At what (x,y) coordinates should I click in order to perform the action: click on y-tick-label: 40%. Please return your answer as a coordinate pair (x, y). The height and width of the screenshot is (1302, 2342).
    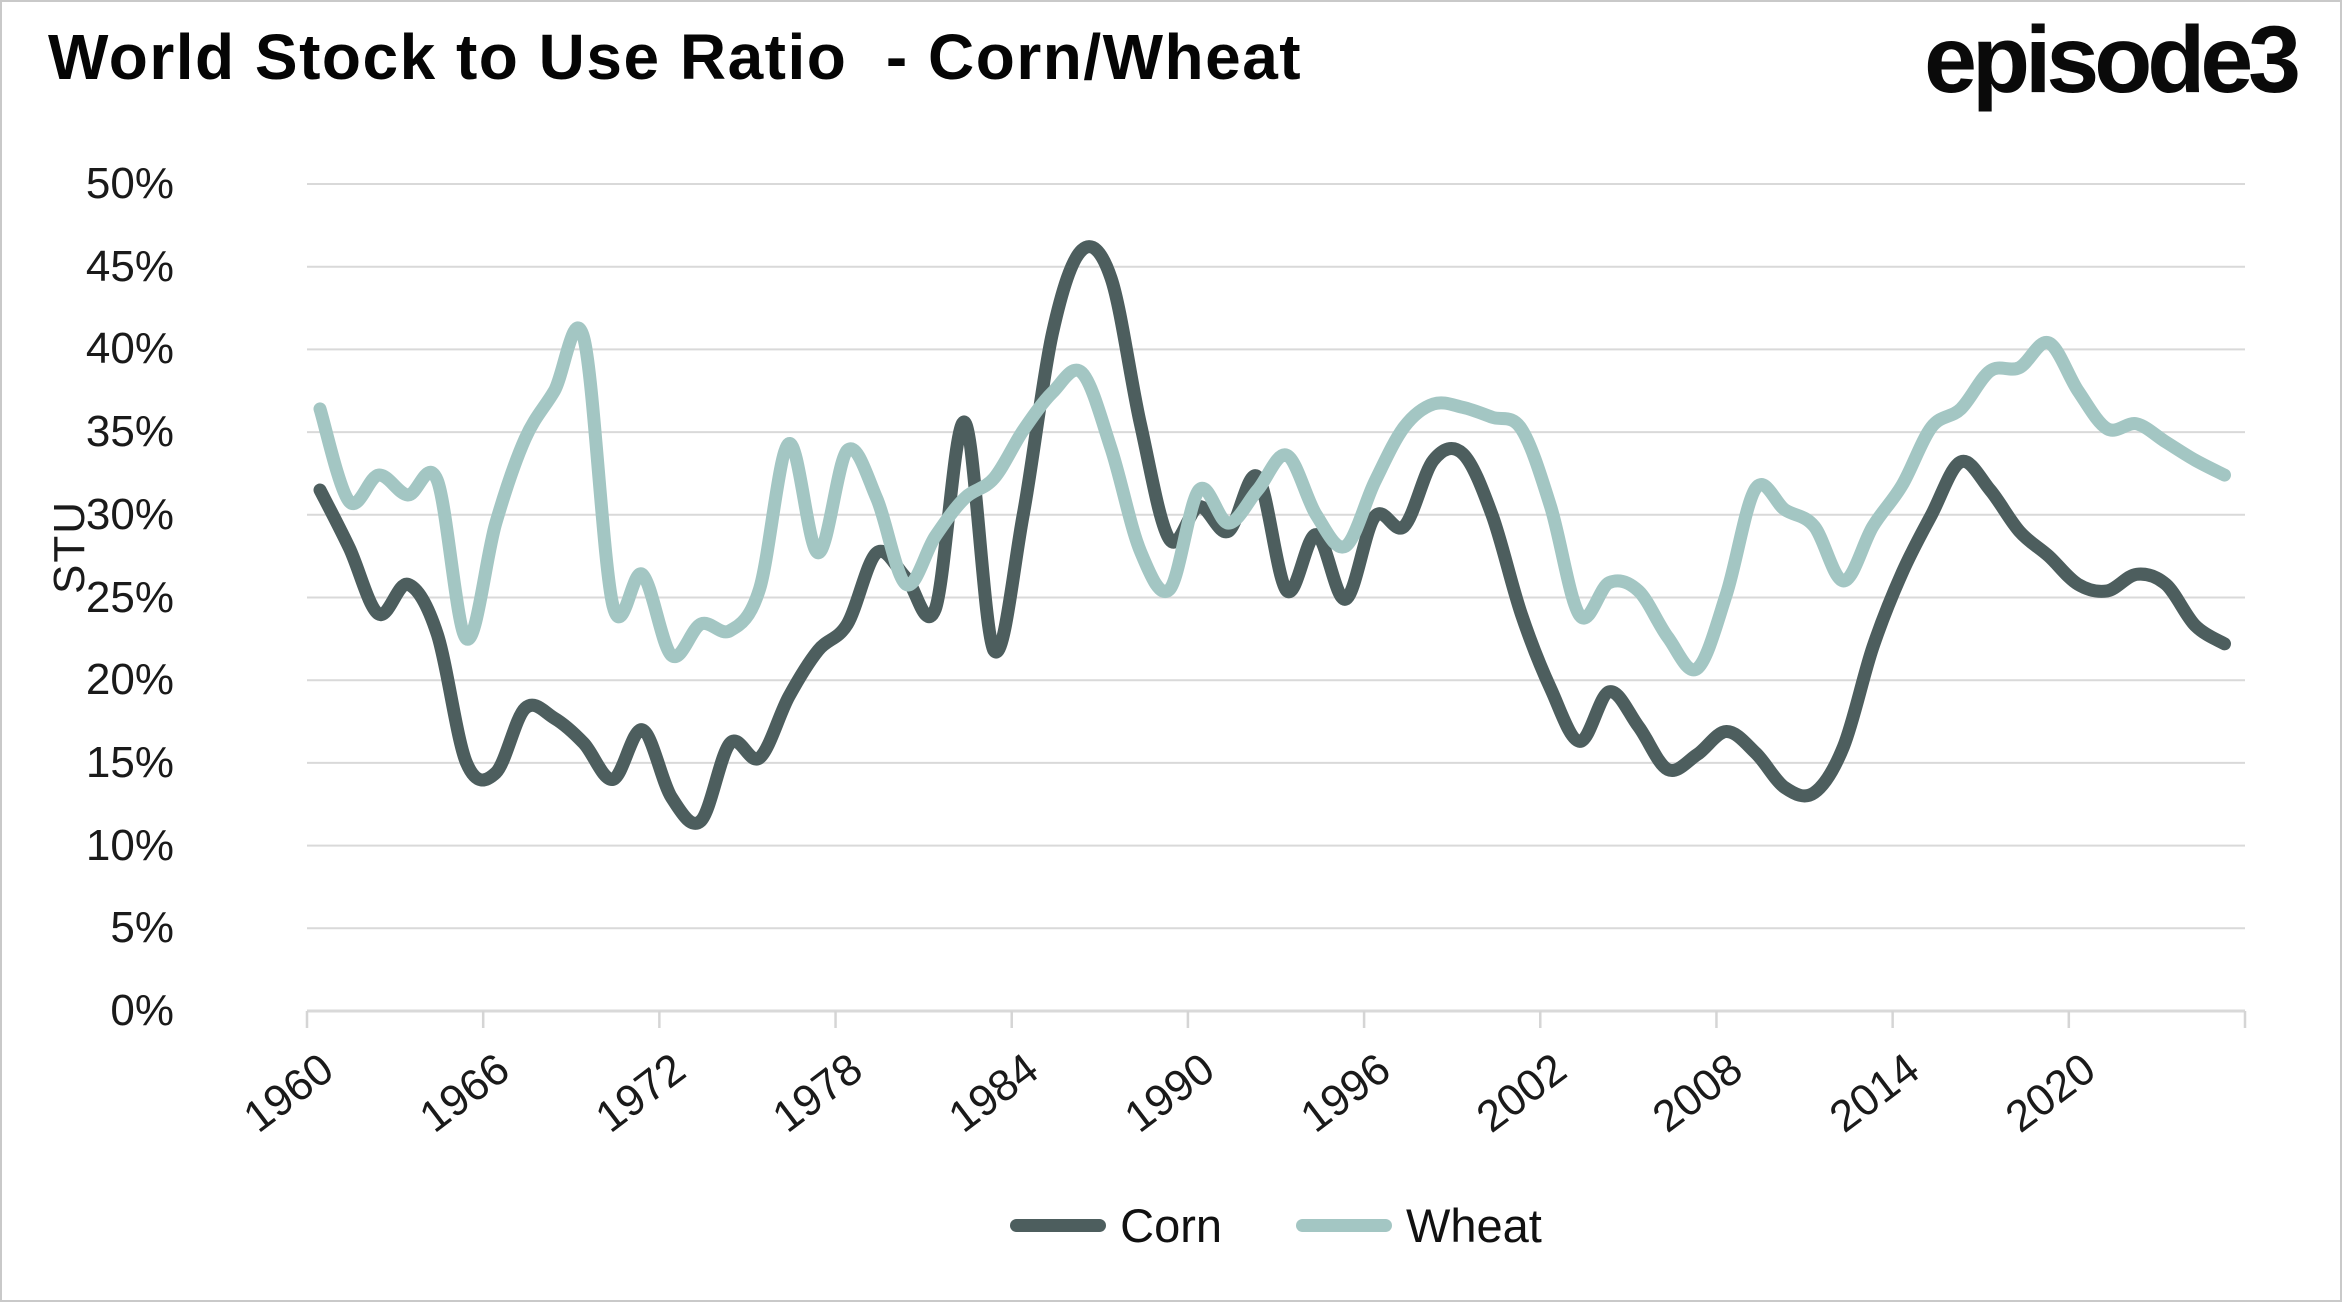
    Looking at the image, I should click on (129, 349).